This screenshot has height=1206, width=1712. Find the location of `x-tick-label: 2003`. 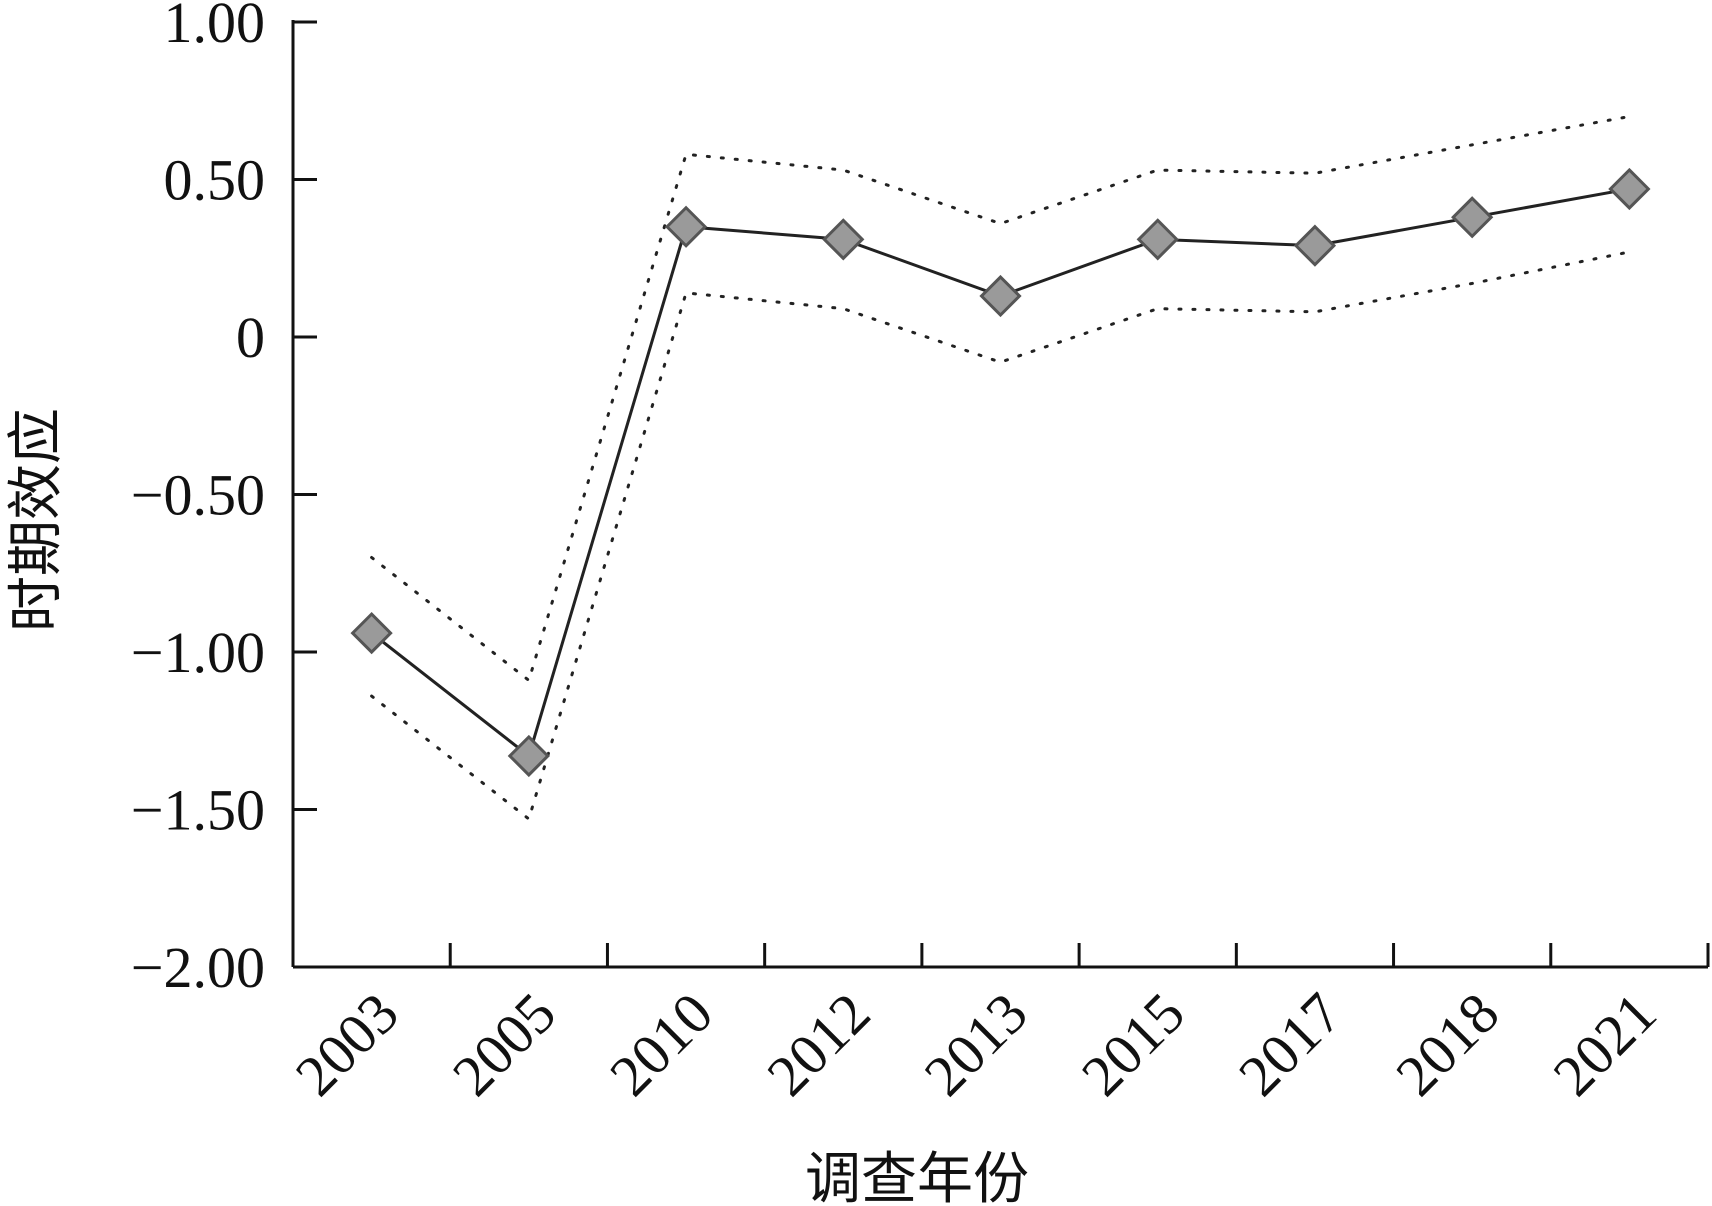

x-tick-label: 2003 is located at coordinates (347, 1044).